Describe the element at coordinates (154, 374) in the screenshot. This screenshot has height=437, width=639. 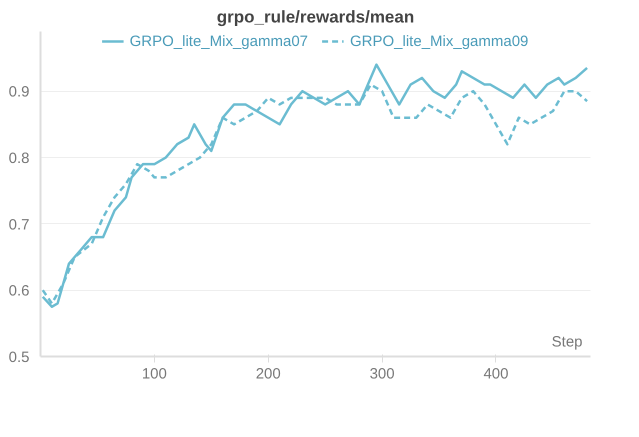
I see `x-tick-label: 100` at that location.